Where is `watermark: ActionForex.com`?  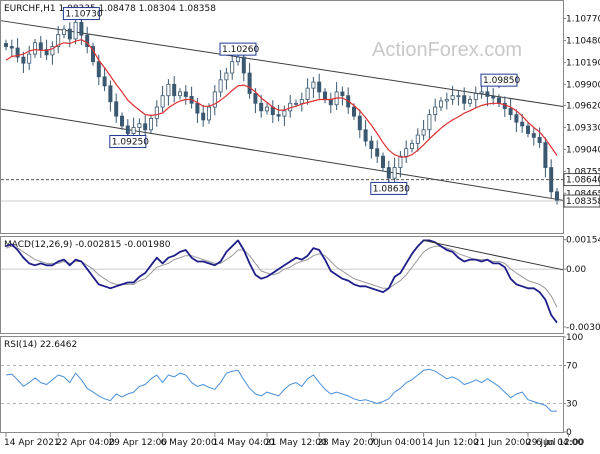
watermark: ActionForex.com is located at coordinates (447, 50).